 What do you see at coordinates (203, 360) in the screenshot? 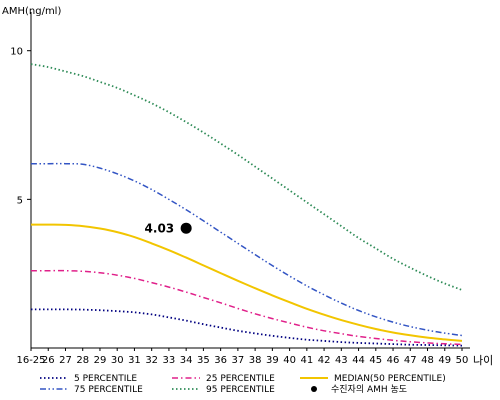
I see `x-tick-label: 35` at bounding box center [203, 360].